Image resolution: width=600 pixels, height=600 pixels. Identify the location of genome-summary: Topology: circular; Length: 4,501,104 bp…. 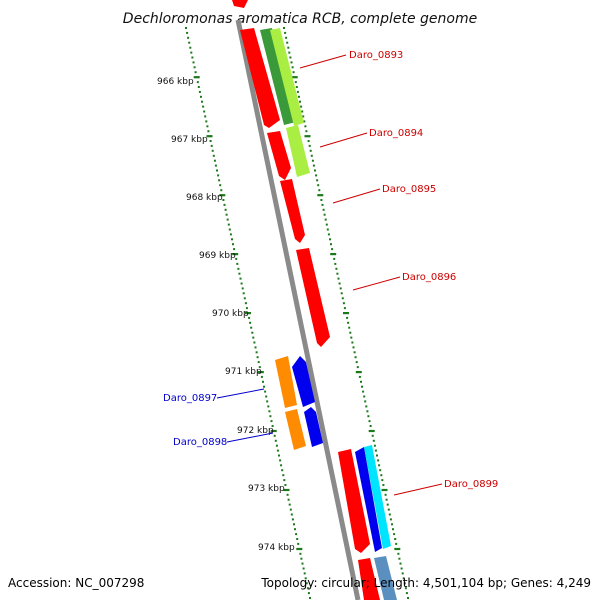
(425, 583).